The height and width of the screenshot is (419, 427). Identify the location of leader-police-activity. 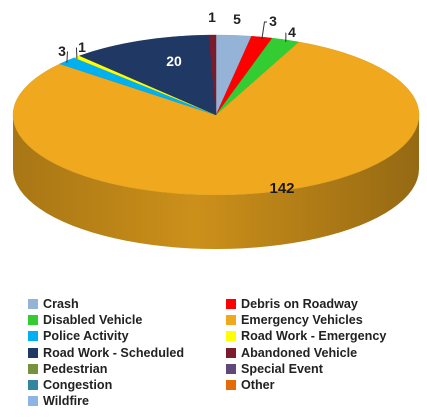
(67, 57).